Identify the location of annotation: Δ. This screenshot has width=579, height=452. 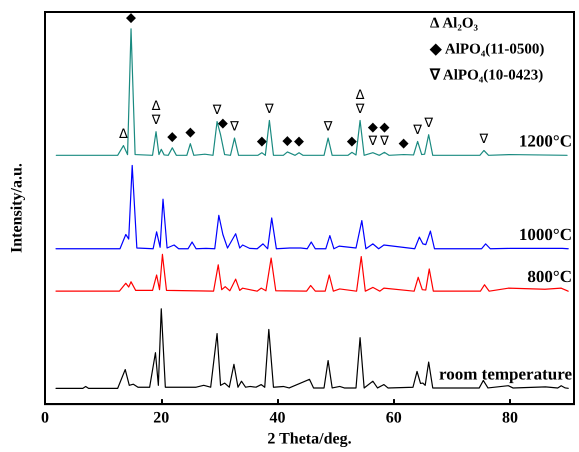
(123, 134).